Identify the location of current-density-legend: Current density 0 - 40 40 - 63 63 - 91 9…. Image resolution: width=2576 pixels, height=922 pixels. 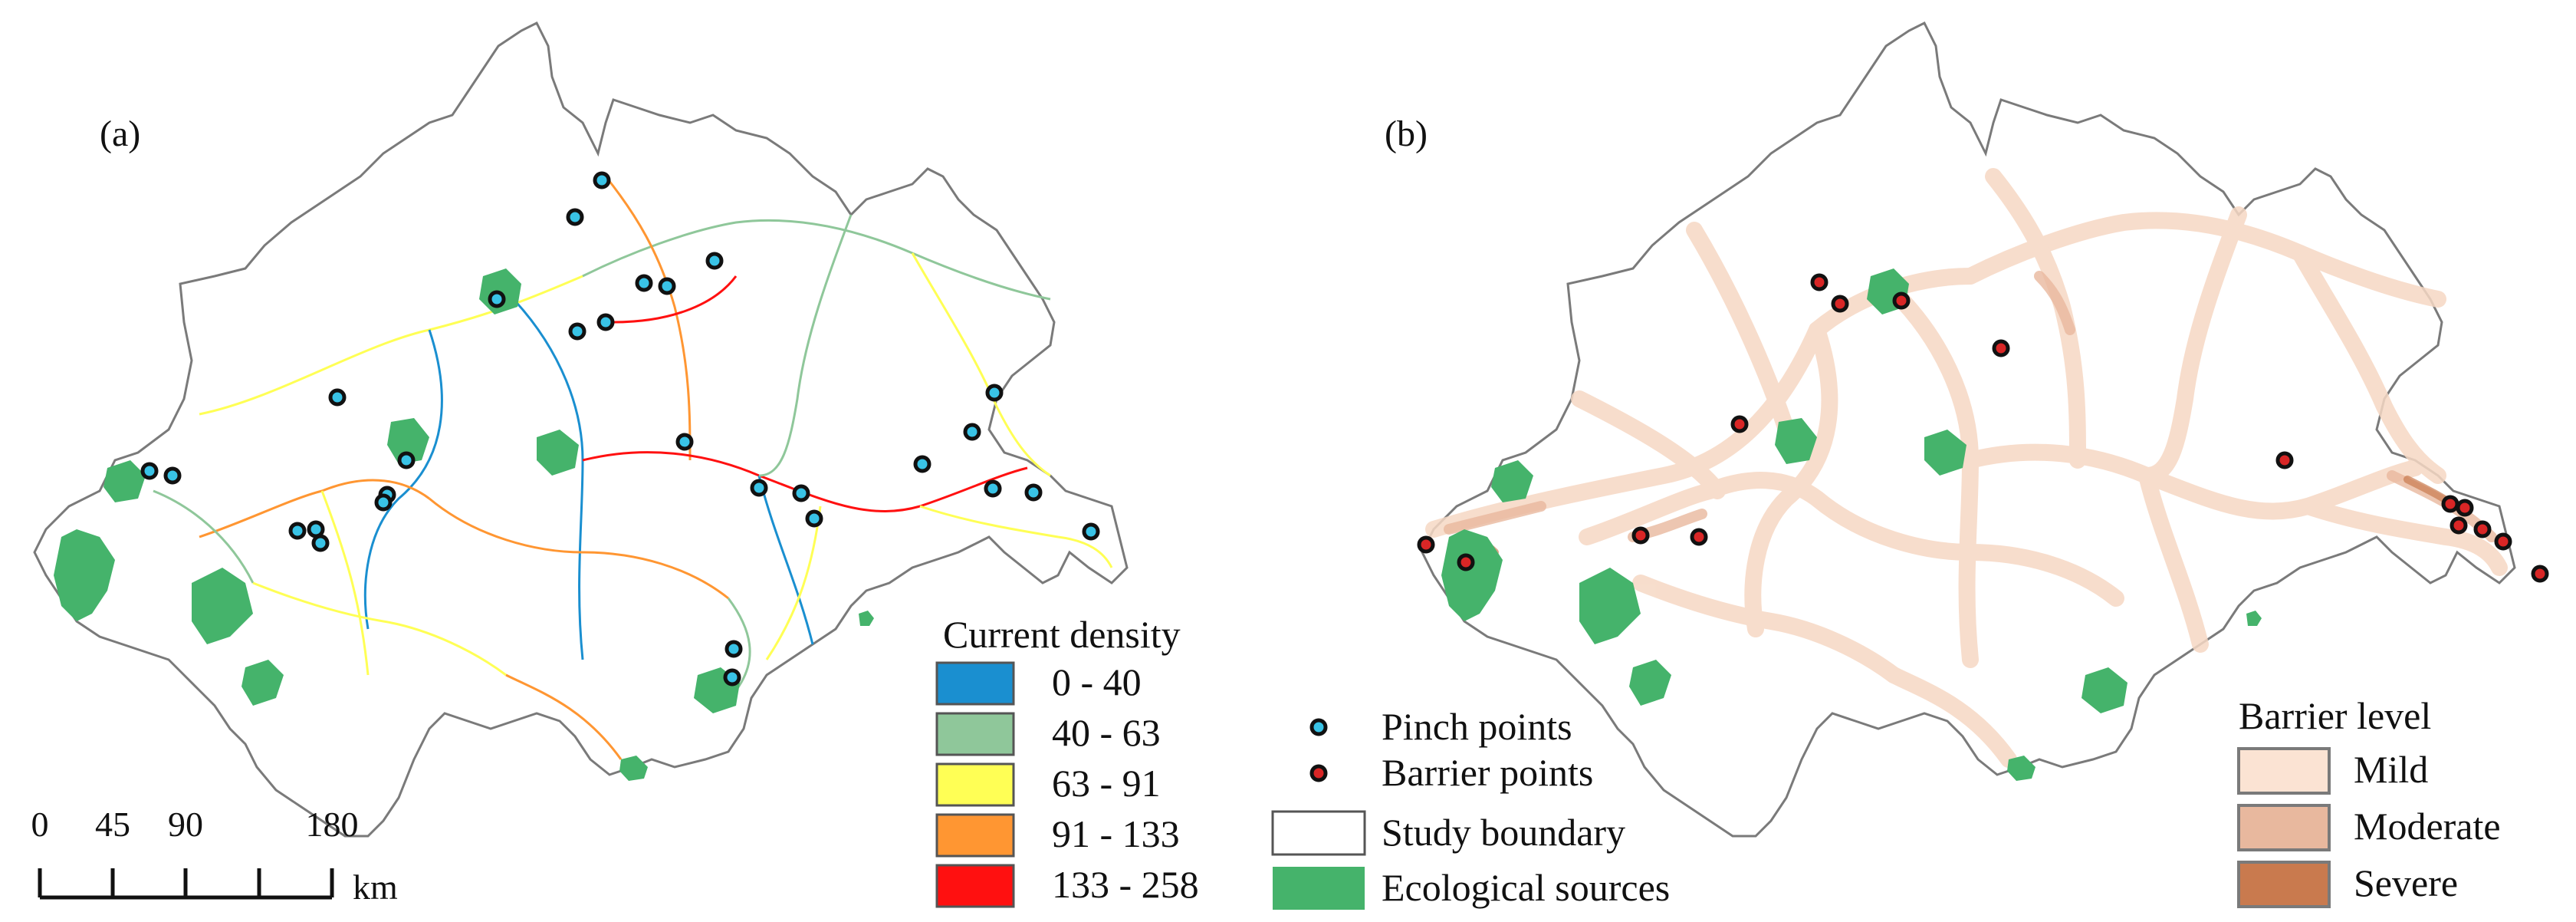
(1067, 760).